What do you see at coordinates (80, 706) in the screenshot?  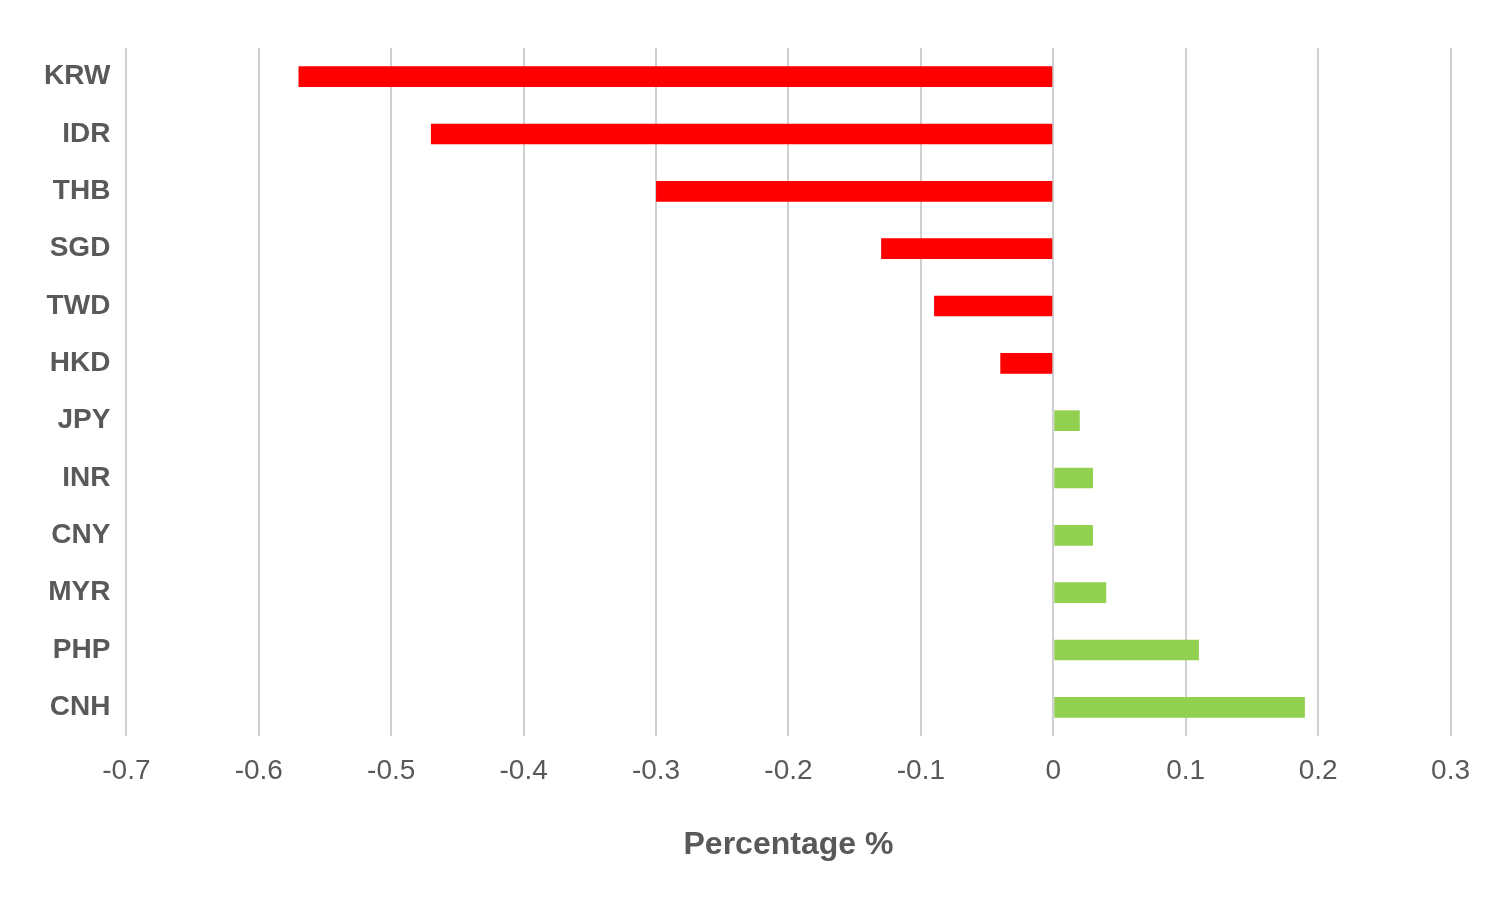 I see `y-tick-label: CNH` at bounding box center [80, 706].